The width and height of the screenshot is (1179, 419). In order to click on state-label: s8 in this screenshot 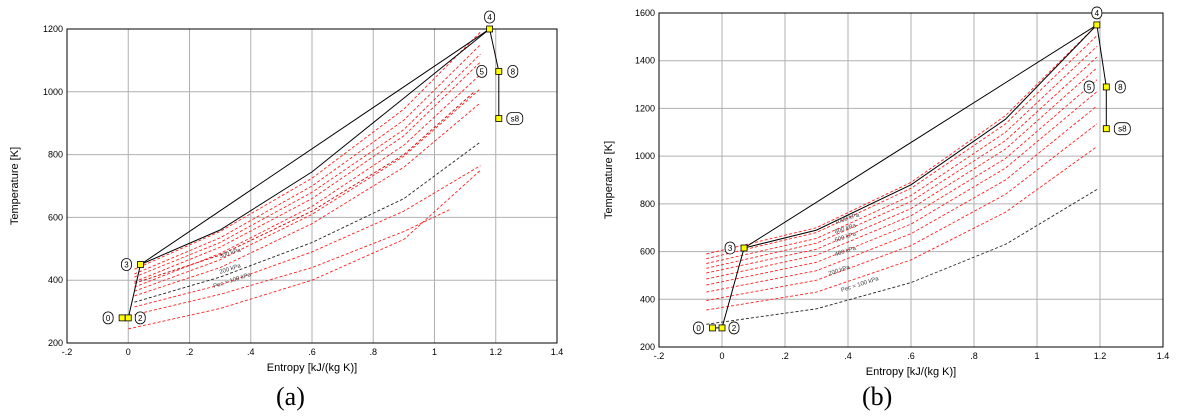, I will do `click(515, 118)`.